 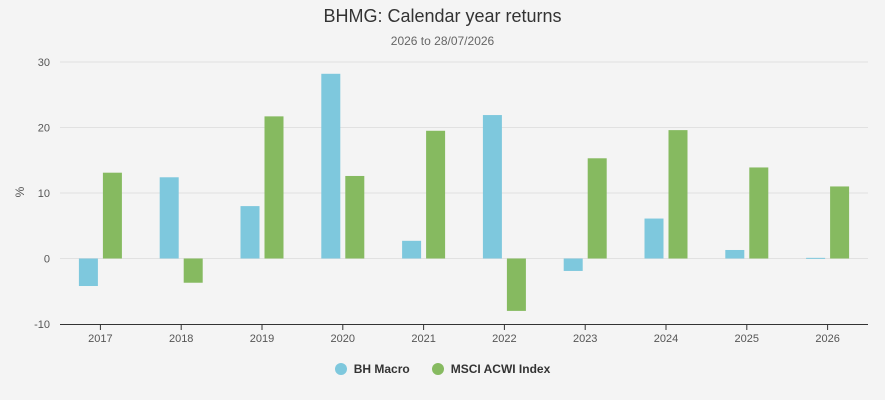 What do you see at coordinates (423, 339) in the screenshot?
I see `x-tick-label: 2021` at bounding box center [423, 339].